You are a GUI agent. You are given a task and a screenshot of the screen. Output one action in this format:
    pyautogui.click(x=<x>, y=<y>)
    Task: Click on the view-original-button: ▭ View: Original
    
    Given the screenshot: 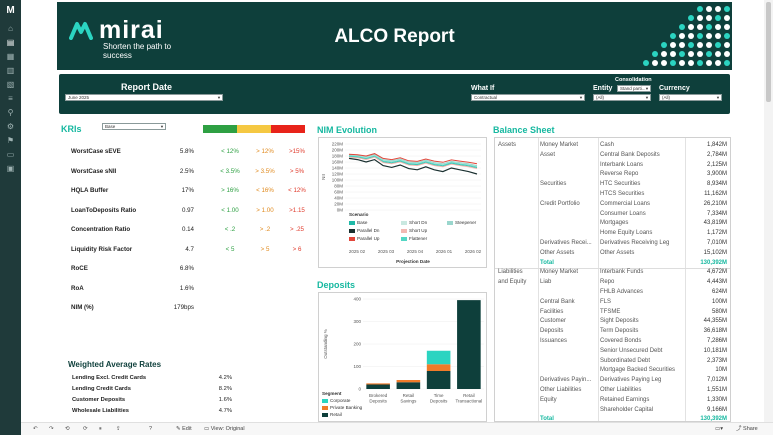 What is the action you would take?
    pyautogui.click(x=224, y=429)
    